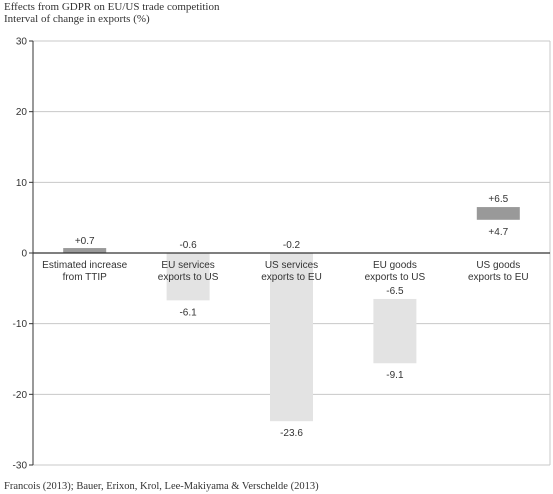  What do you see at coordinates (292, 245) in the screenshot?
I see `data-label-high: -0.2` at bounding box center [292, 245].